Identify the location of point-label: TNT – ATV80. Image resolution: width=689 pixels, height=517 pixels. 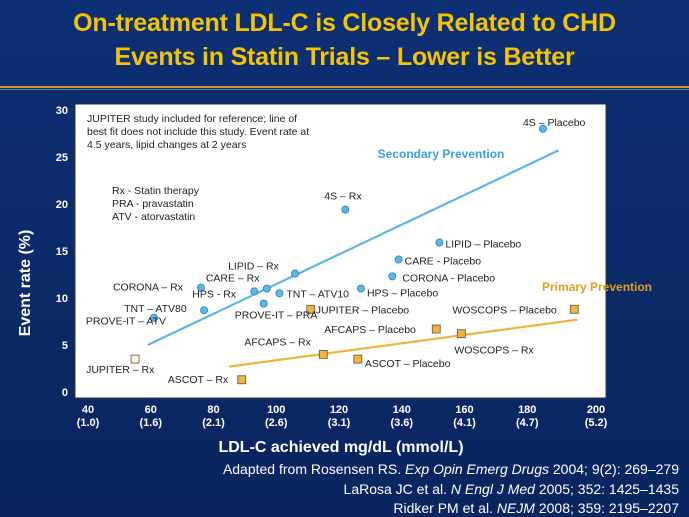
(155, 309).